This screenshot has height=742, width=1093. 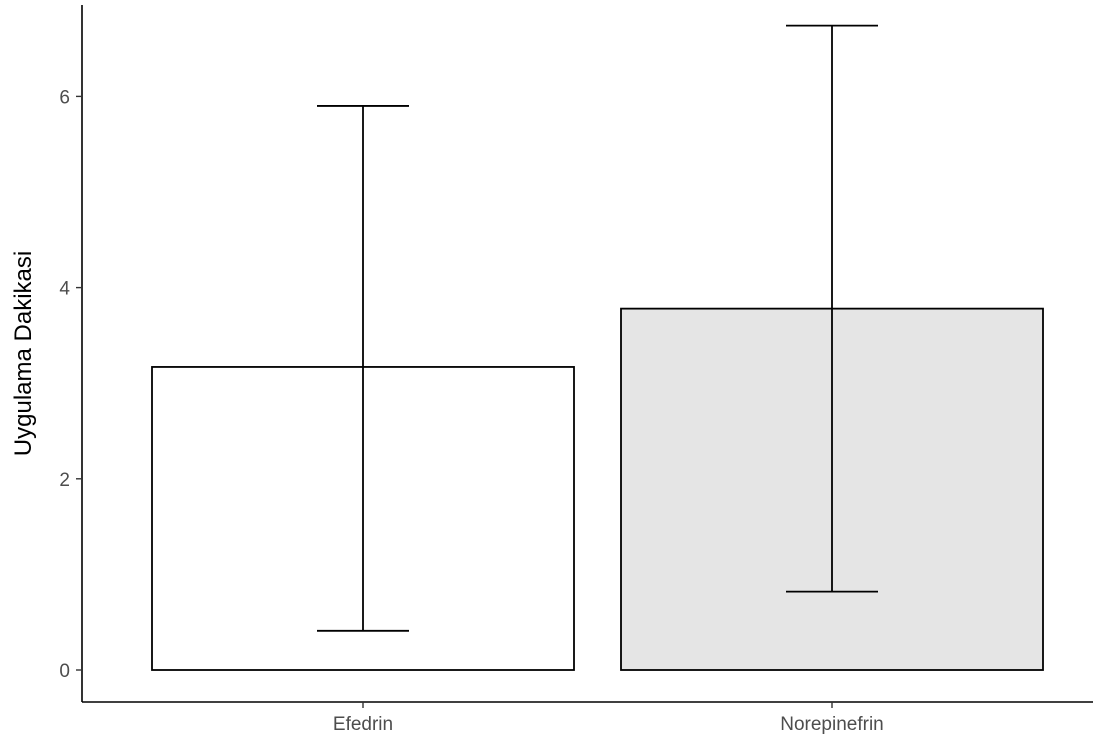 What do you see at coordinates (70, 384) in the screenshot?
I see `y-ticks-layer: 0 2 4 6` at bounding box center [70, 384].